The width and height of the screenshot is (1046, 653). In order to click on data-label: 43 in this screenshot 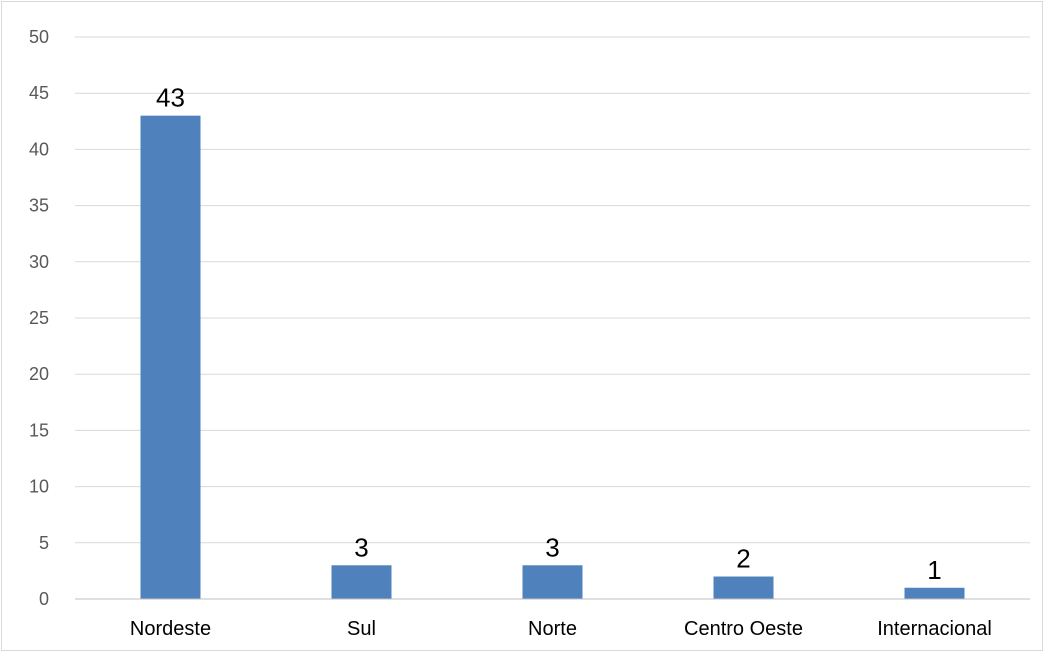, I will do `click(170, 98)`.